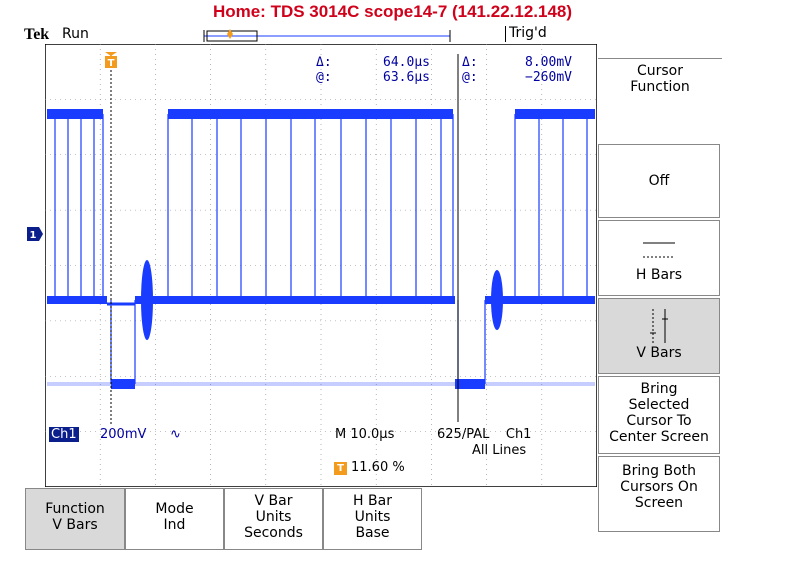  Describe the element at coordinates (273, 533) in the screenshot. I see `vbar-units-line3: Seconds` at that location.